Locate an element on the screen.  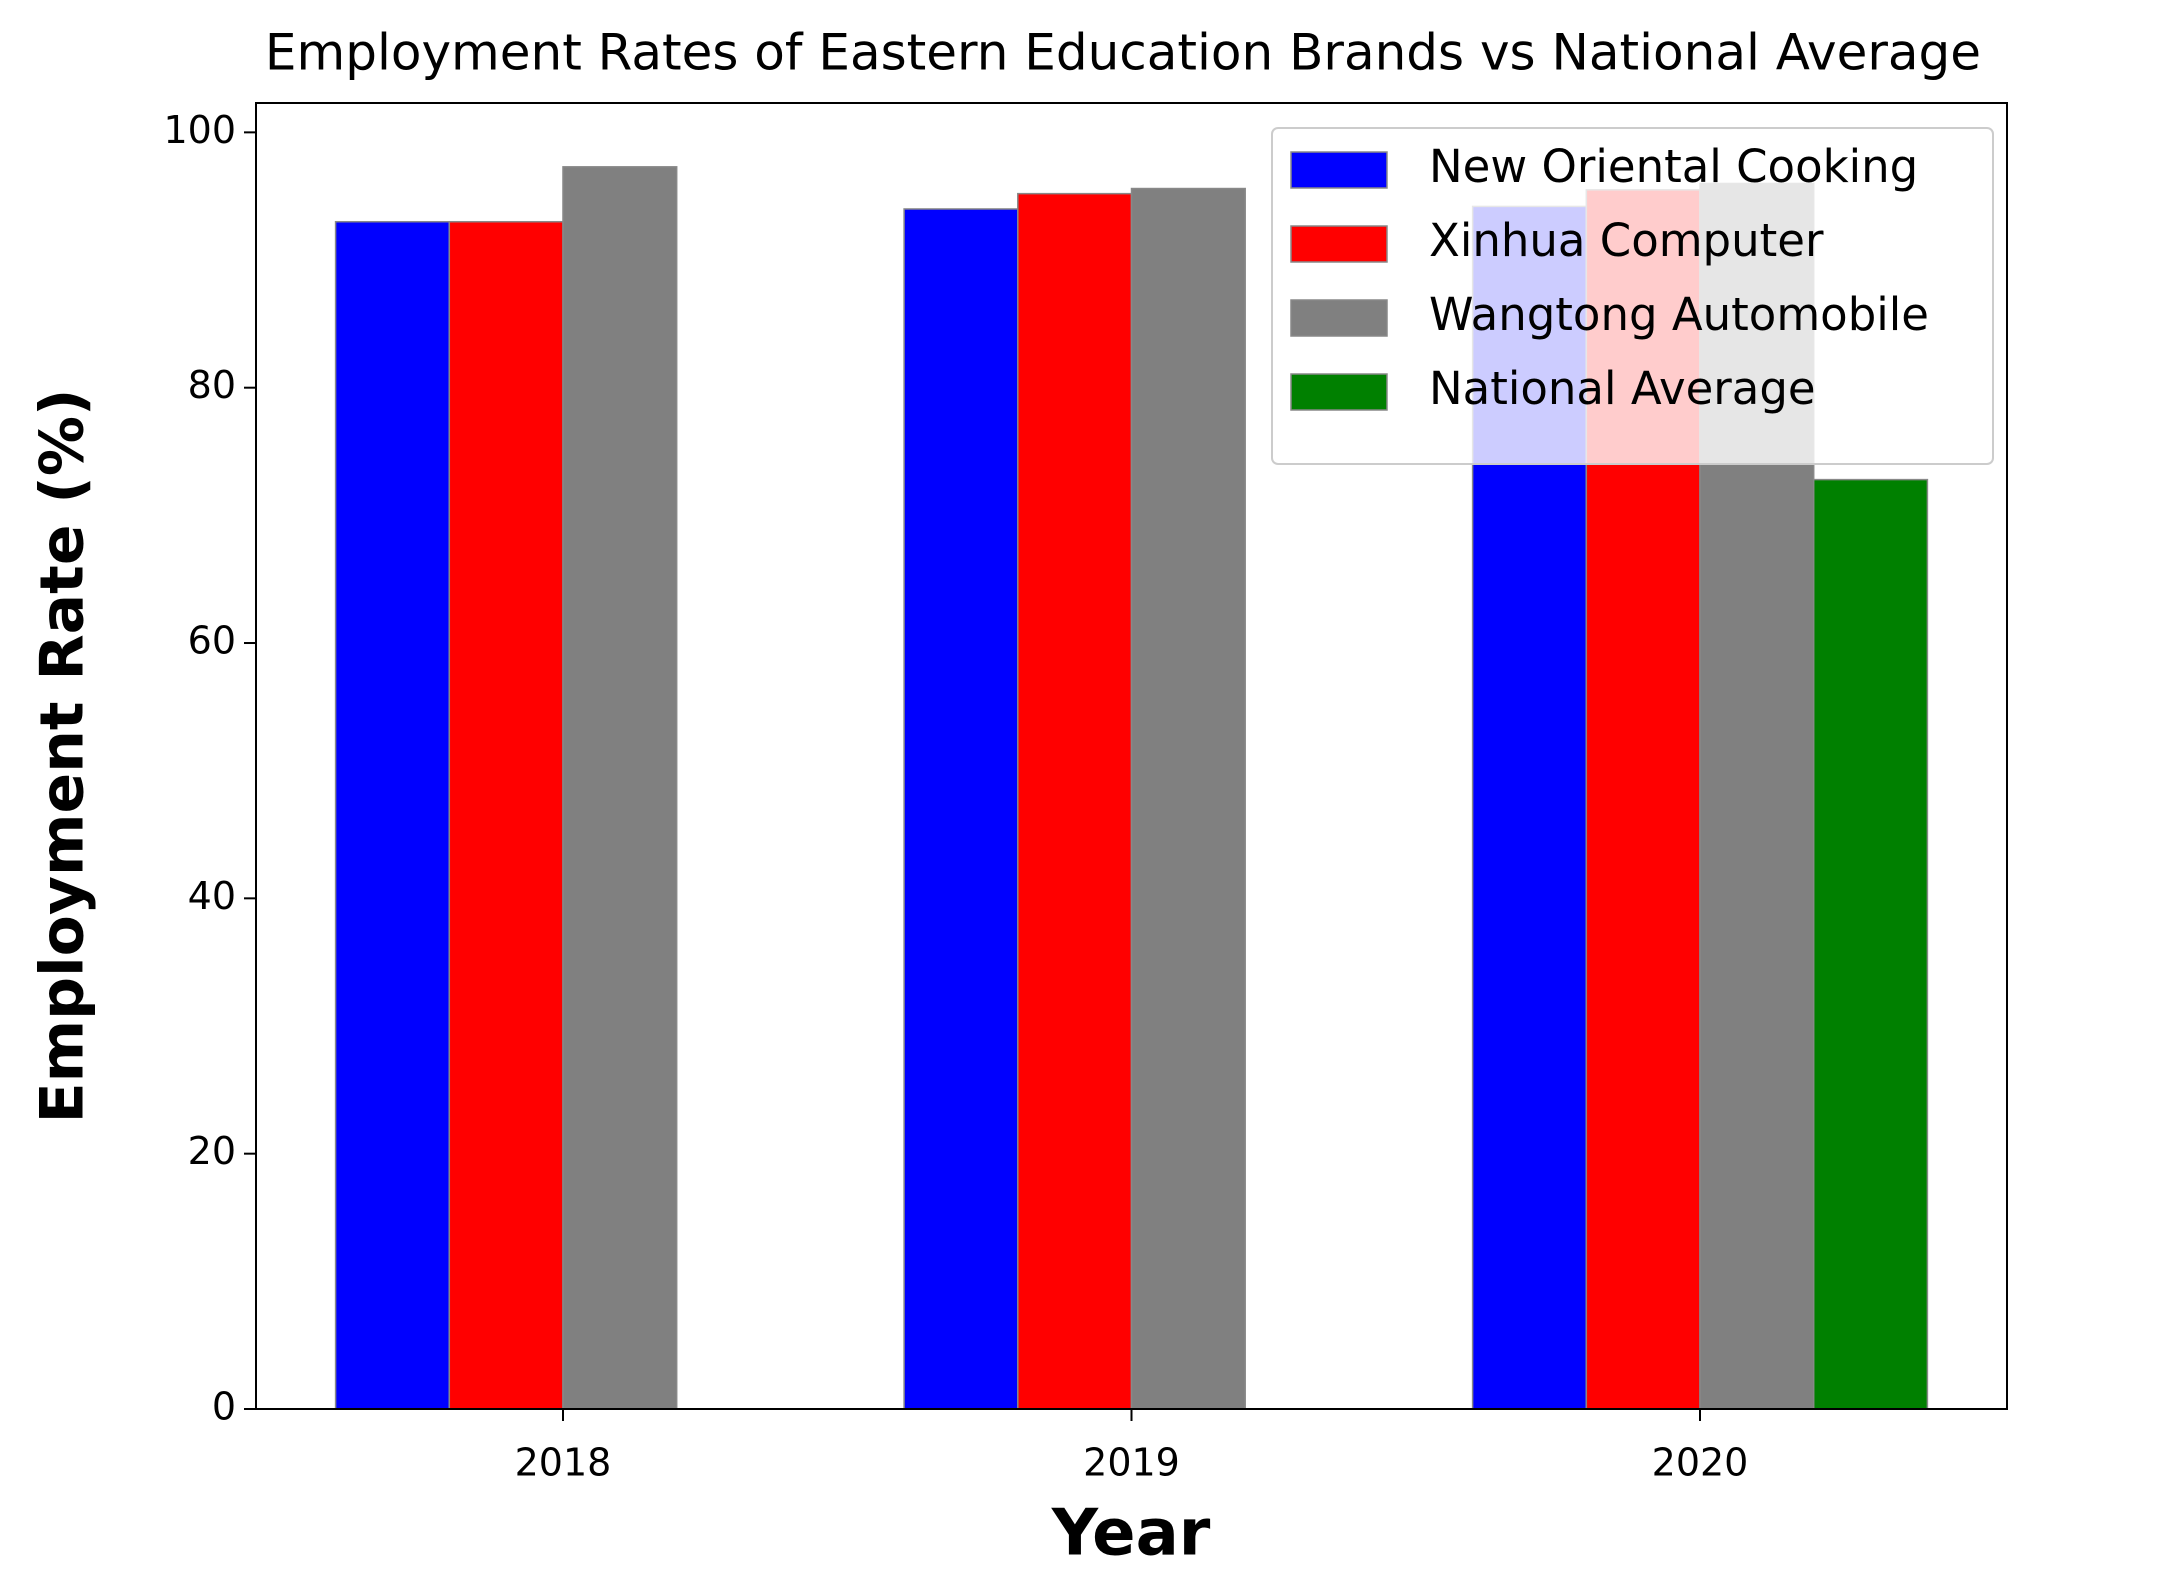
x-tick-label: 2020 is located at coordinates (1700, 1463).